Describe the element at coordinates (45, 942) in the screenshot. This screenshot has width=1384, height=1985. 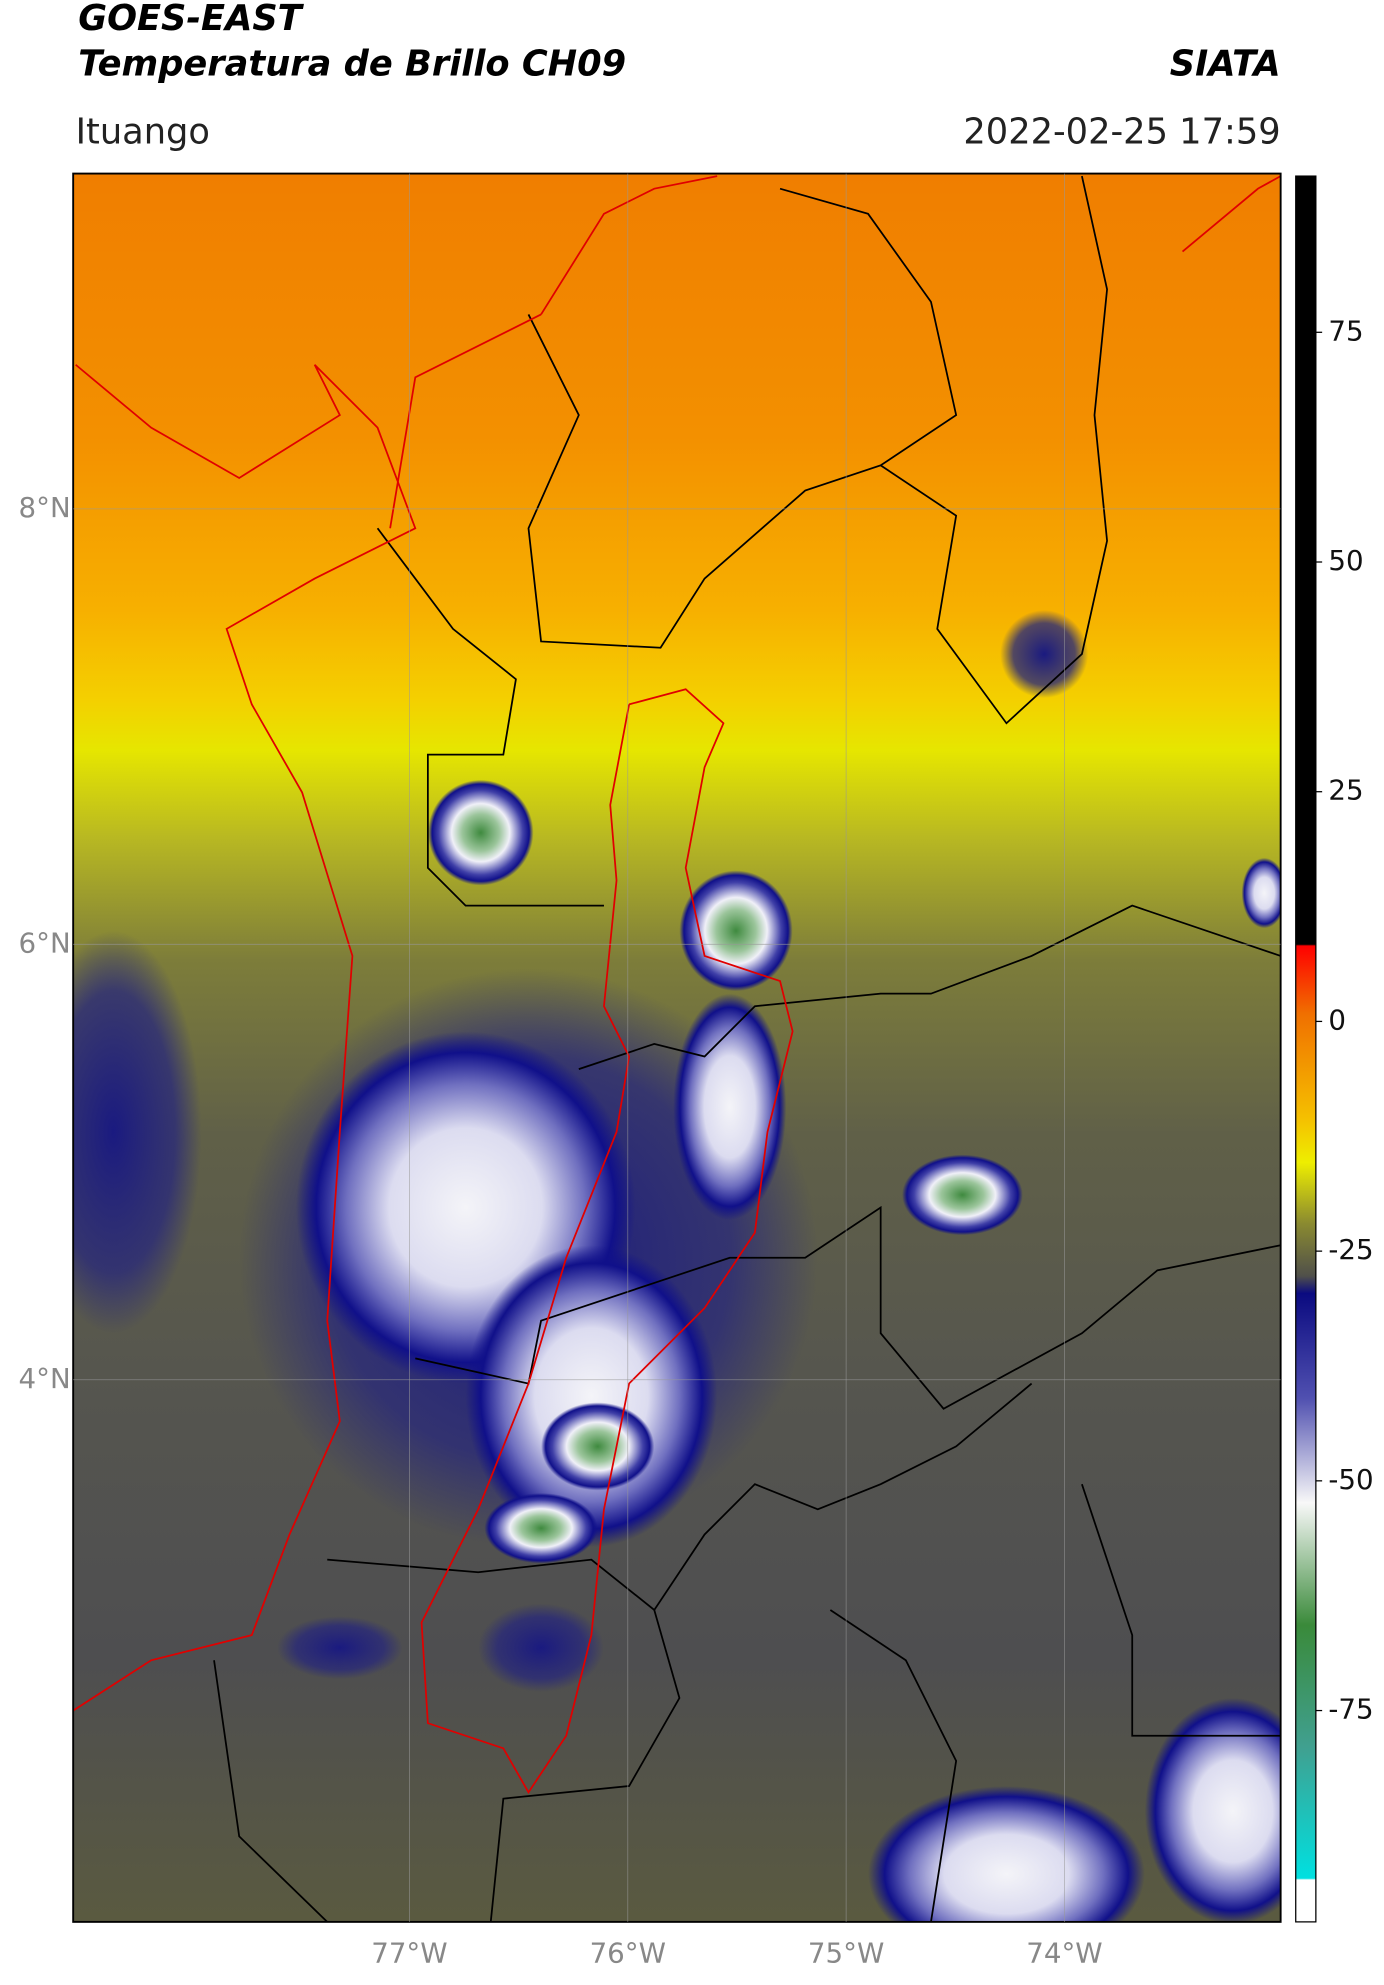
I see `y-tick-label: 6°N` at that location.